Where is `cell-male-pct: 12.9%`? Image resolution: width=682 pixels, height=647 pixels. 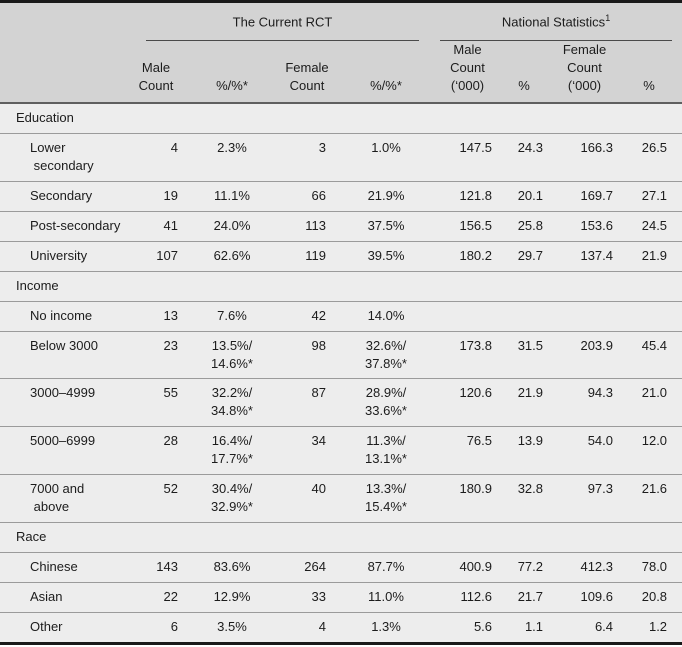
cell-male-pct: 12.9% is located at coordinates (232, 597).